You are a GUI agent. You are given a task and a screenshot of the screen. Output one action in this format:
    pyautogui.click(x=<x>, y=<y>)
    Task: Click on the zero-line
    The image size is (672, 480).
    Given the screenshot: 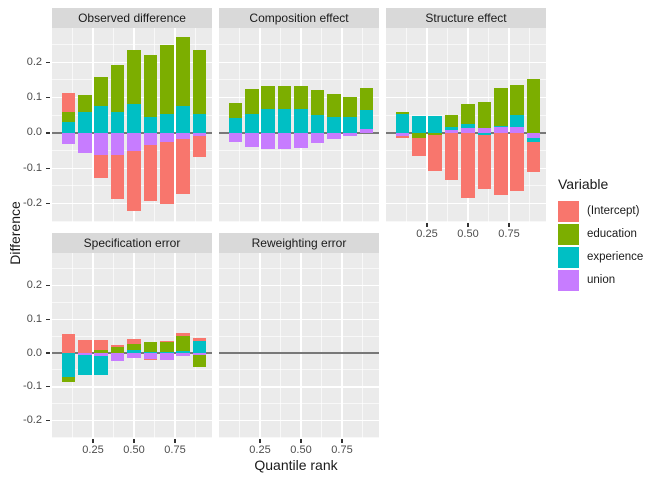 What is the action you would take?
    pyautogui.click(x=299, y=353)
    